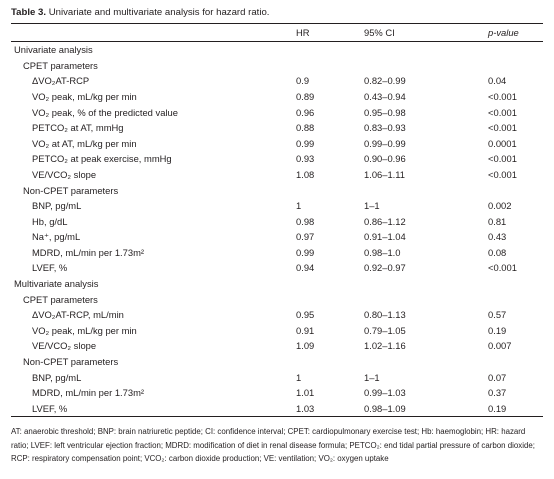  What do you see at coordinates (497, 221) in the screenshot?
I see `p-value-cell: 0.81` at bounding box center [497, 221].